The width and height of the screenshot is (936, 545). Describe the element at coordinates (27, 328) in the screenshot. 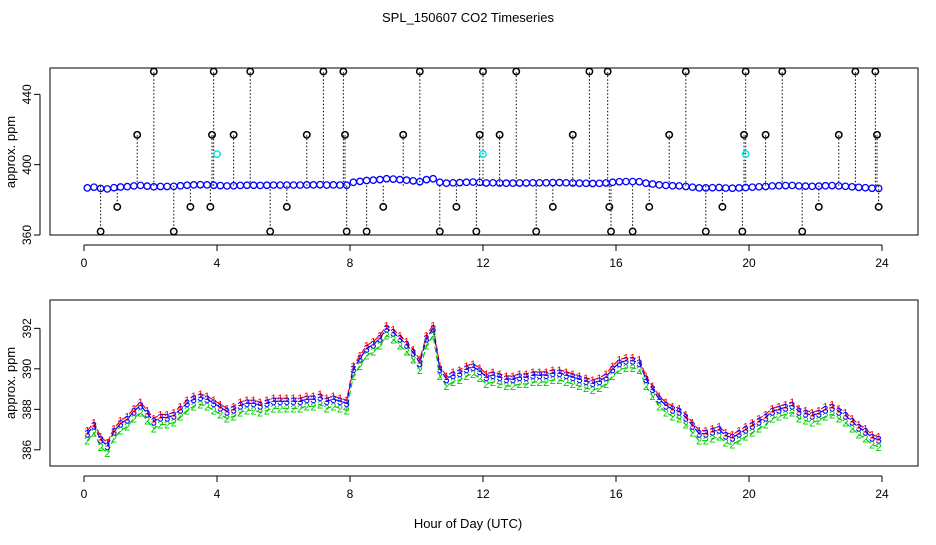

I see `bottom-y-tick-label: 392` at that location.